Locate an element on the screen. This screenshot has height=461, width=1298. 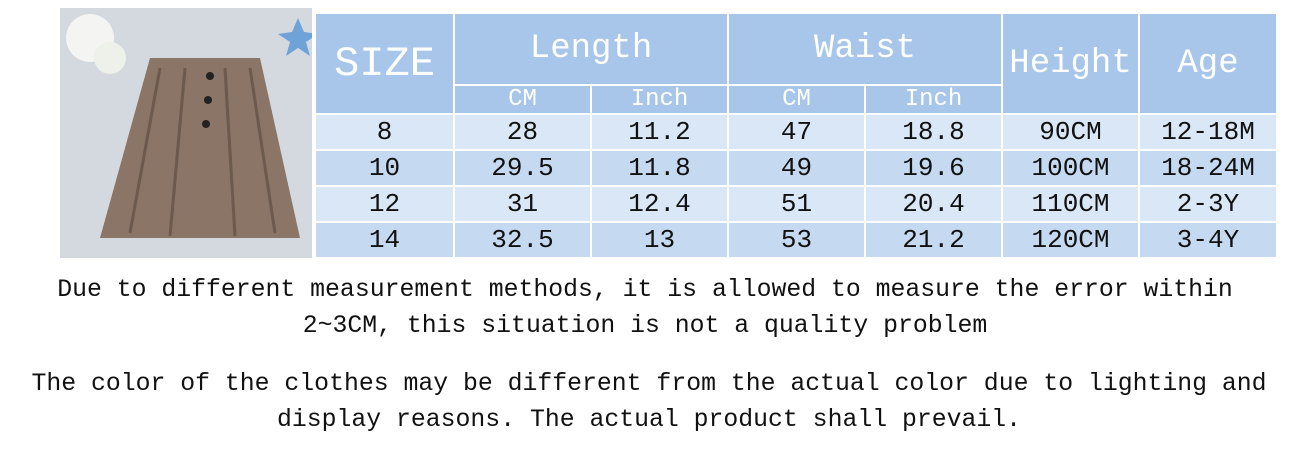
table-row: 8 28 11.2 47 18.8 90CM 12-18M is located at coordinates (796, 132).